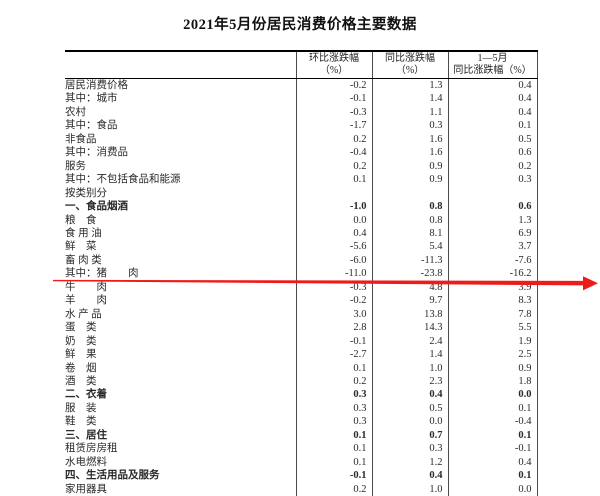 This screenshot has height=496, width=600. Describe the element at coordinates (410, 314) in the screenshot. I see `yoy-value: 13.8` at that location.